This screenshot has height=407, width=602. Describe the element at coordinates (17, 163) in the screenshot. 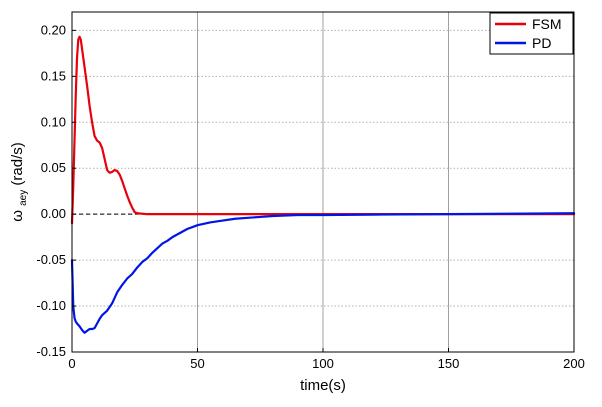

I see `y-axis-label-unit: (rad/s)` at that location.